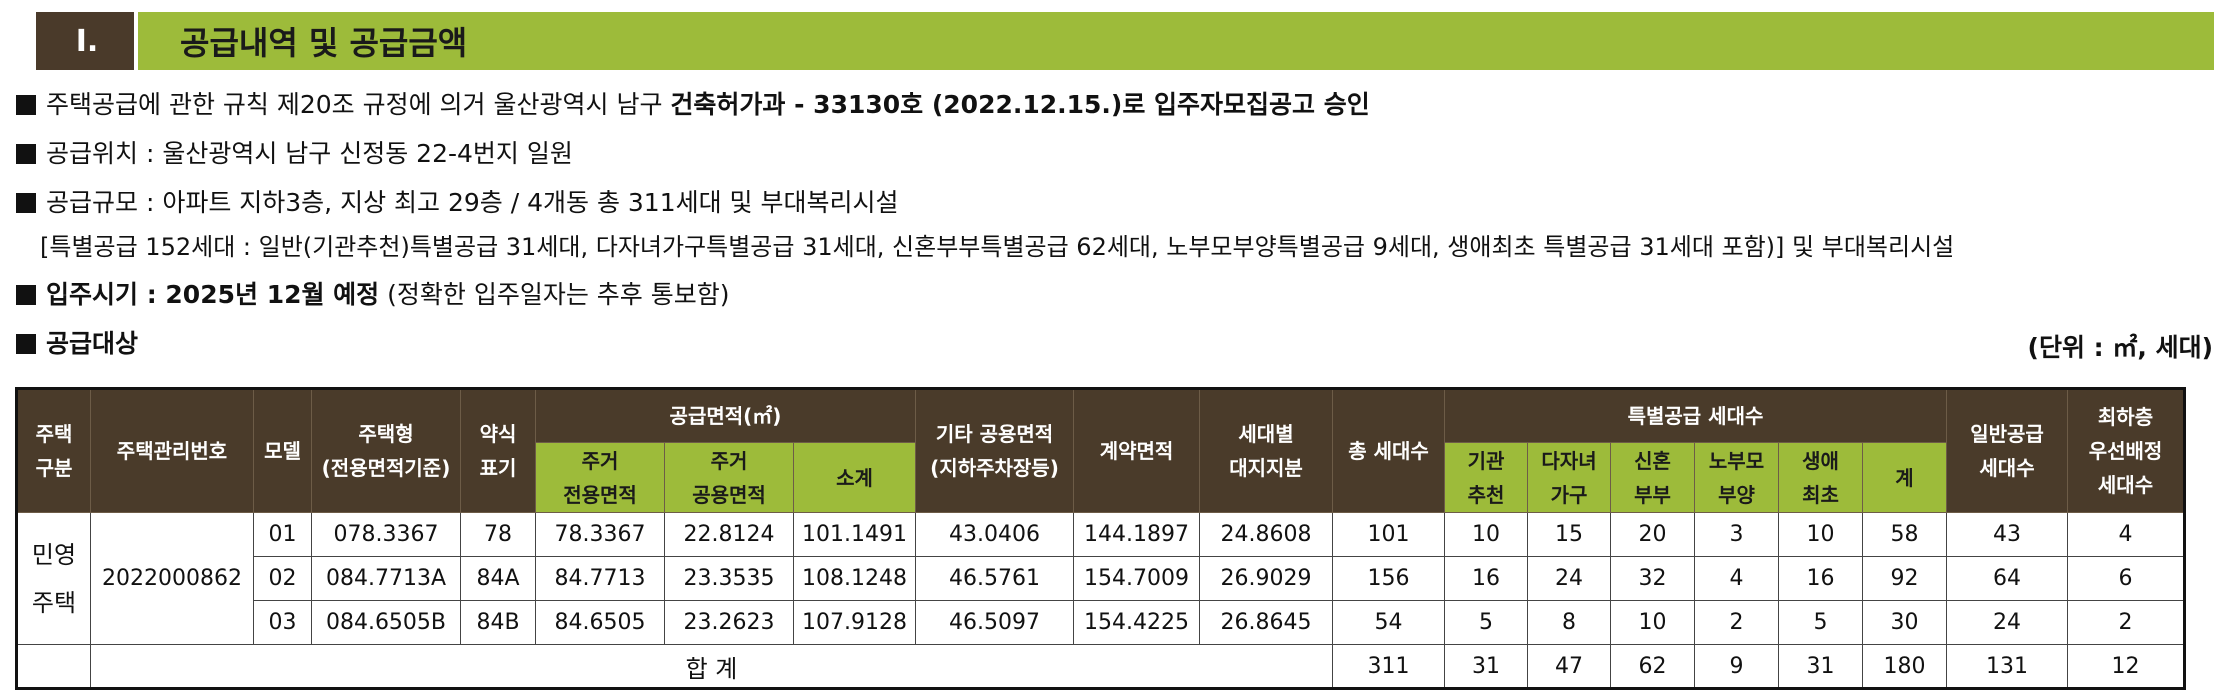 The height and width of the screenshot is (690, 2231). Describe the element at coordinates (1388, 450) in the screenshot. I see `col-header-total-units: 총 세대수` at that location.